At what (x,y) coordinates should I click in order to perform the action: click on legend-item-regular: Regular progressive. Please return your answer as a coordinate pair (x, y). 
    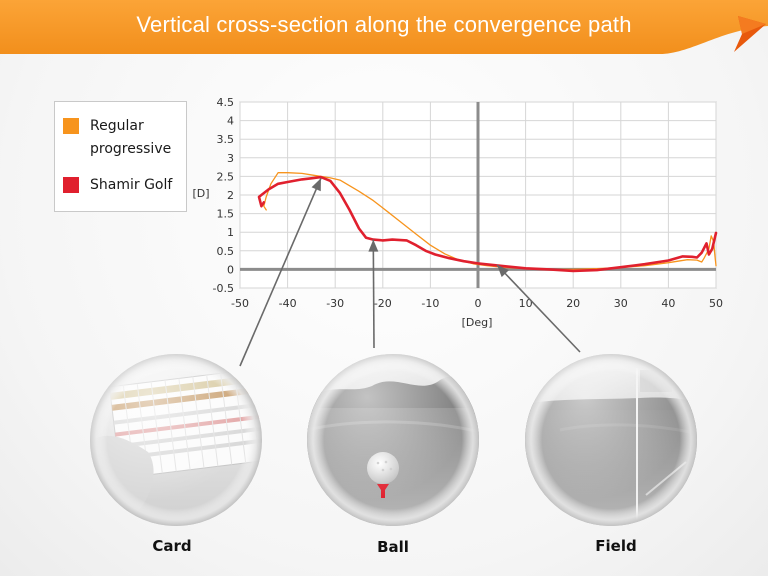
    Looking at the image, I should click on (117, 138).